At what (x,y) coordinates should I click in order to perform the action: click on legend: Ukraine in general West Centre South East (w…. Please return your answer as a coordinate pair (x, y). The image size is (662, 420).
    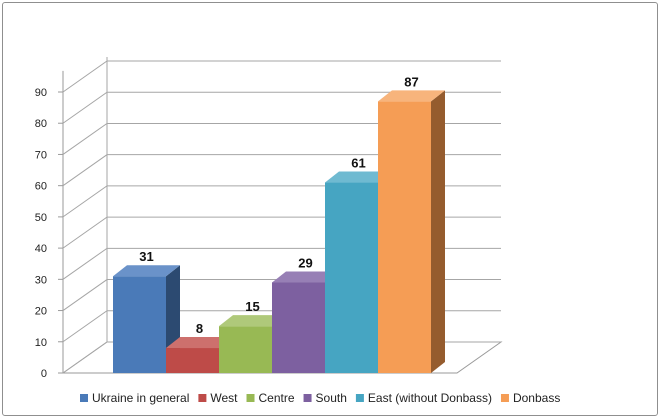
    Looking at the image, I should click on (320, 398).